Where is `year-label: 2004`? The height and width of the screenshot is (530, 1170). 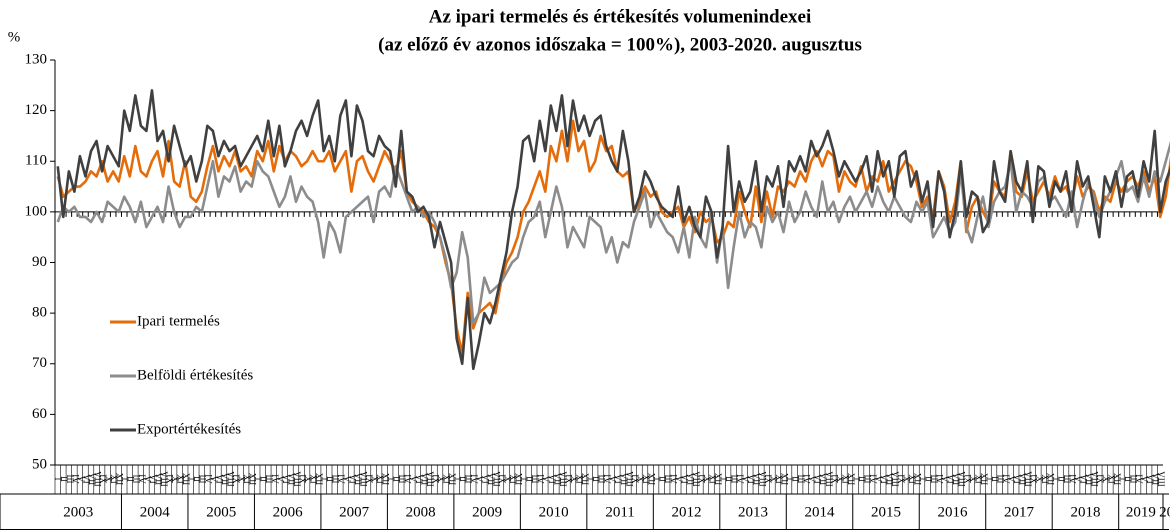
year-label: 2004 is located at coordinates (155, 512).